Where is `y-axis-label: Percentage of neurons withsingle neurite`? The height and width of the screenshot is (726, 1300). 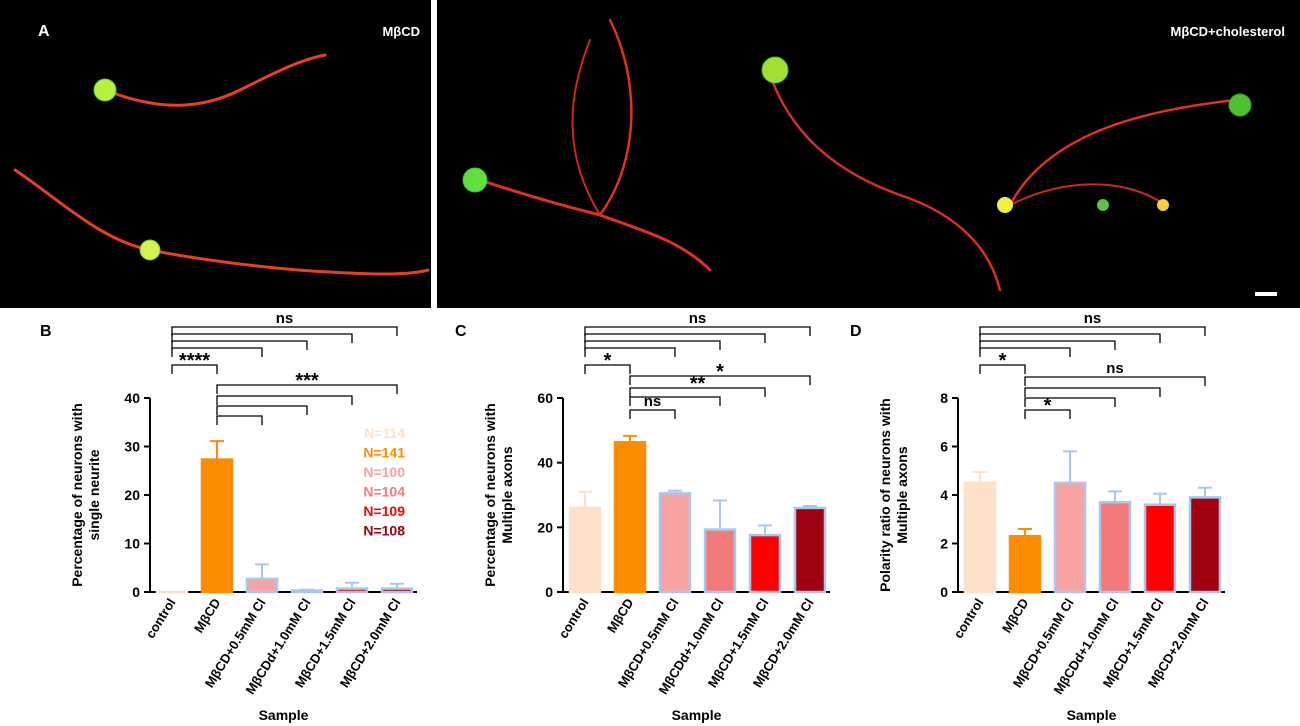 y-axis-label: Percentage of neurons withsingle neurite is located at coordinates (85, 495).